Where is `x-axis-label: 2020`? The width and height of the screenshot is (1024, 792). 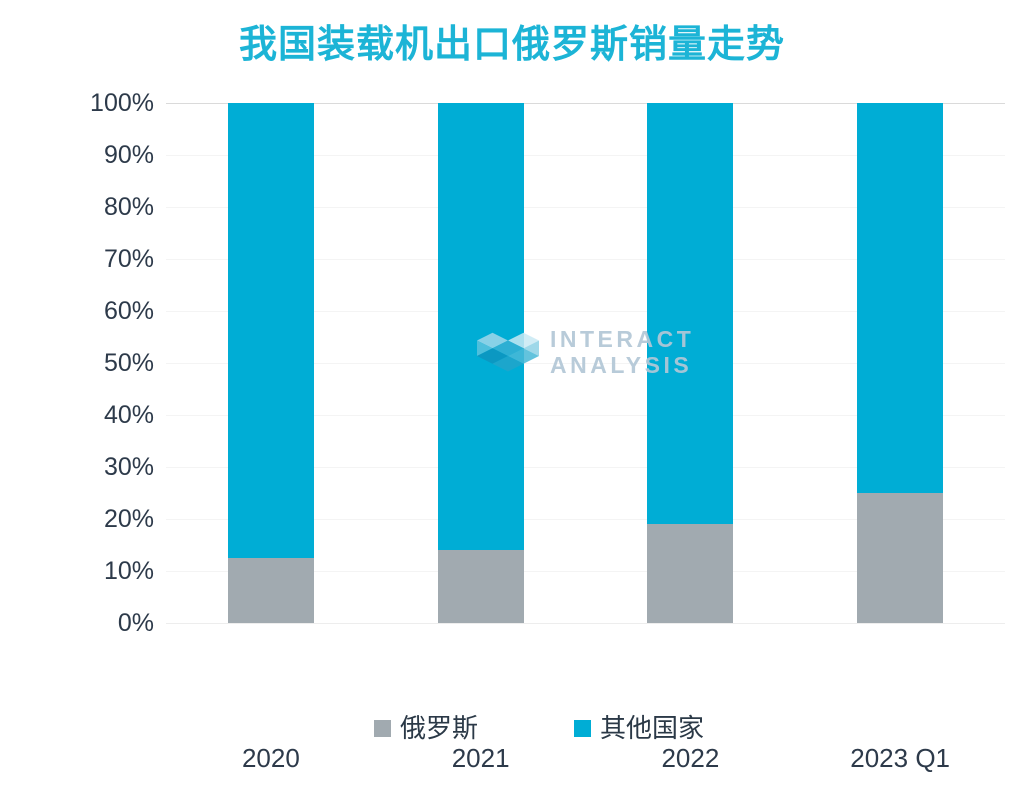 x-axis-label: 2020 is located at coordinates (270, 758).